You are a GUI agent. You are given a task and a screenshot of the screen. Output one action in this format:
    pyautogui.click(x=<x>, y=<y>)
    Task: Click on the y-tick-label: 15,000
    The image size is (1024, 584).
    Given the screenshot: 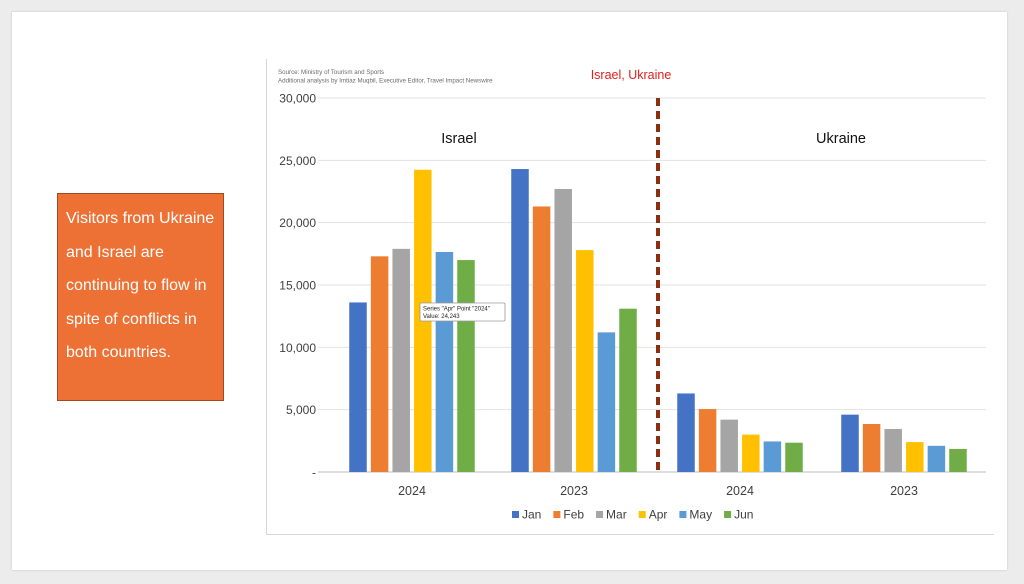 What is the action you would take?
    pyautogui.click(x=297, y=286)
    